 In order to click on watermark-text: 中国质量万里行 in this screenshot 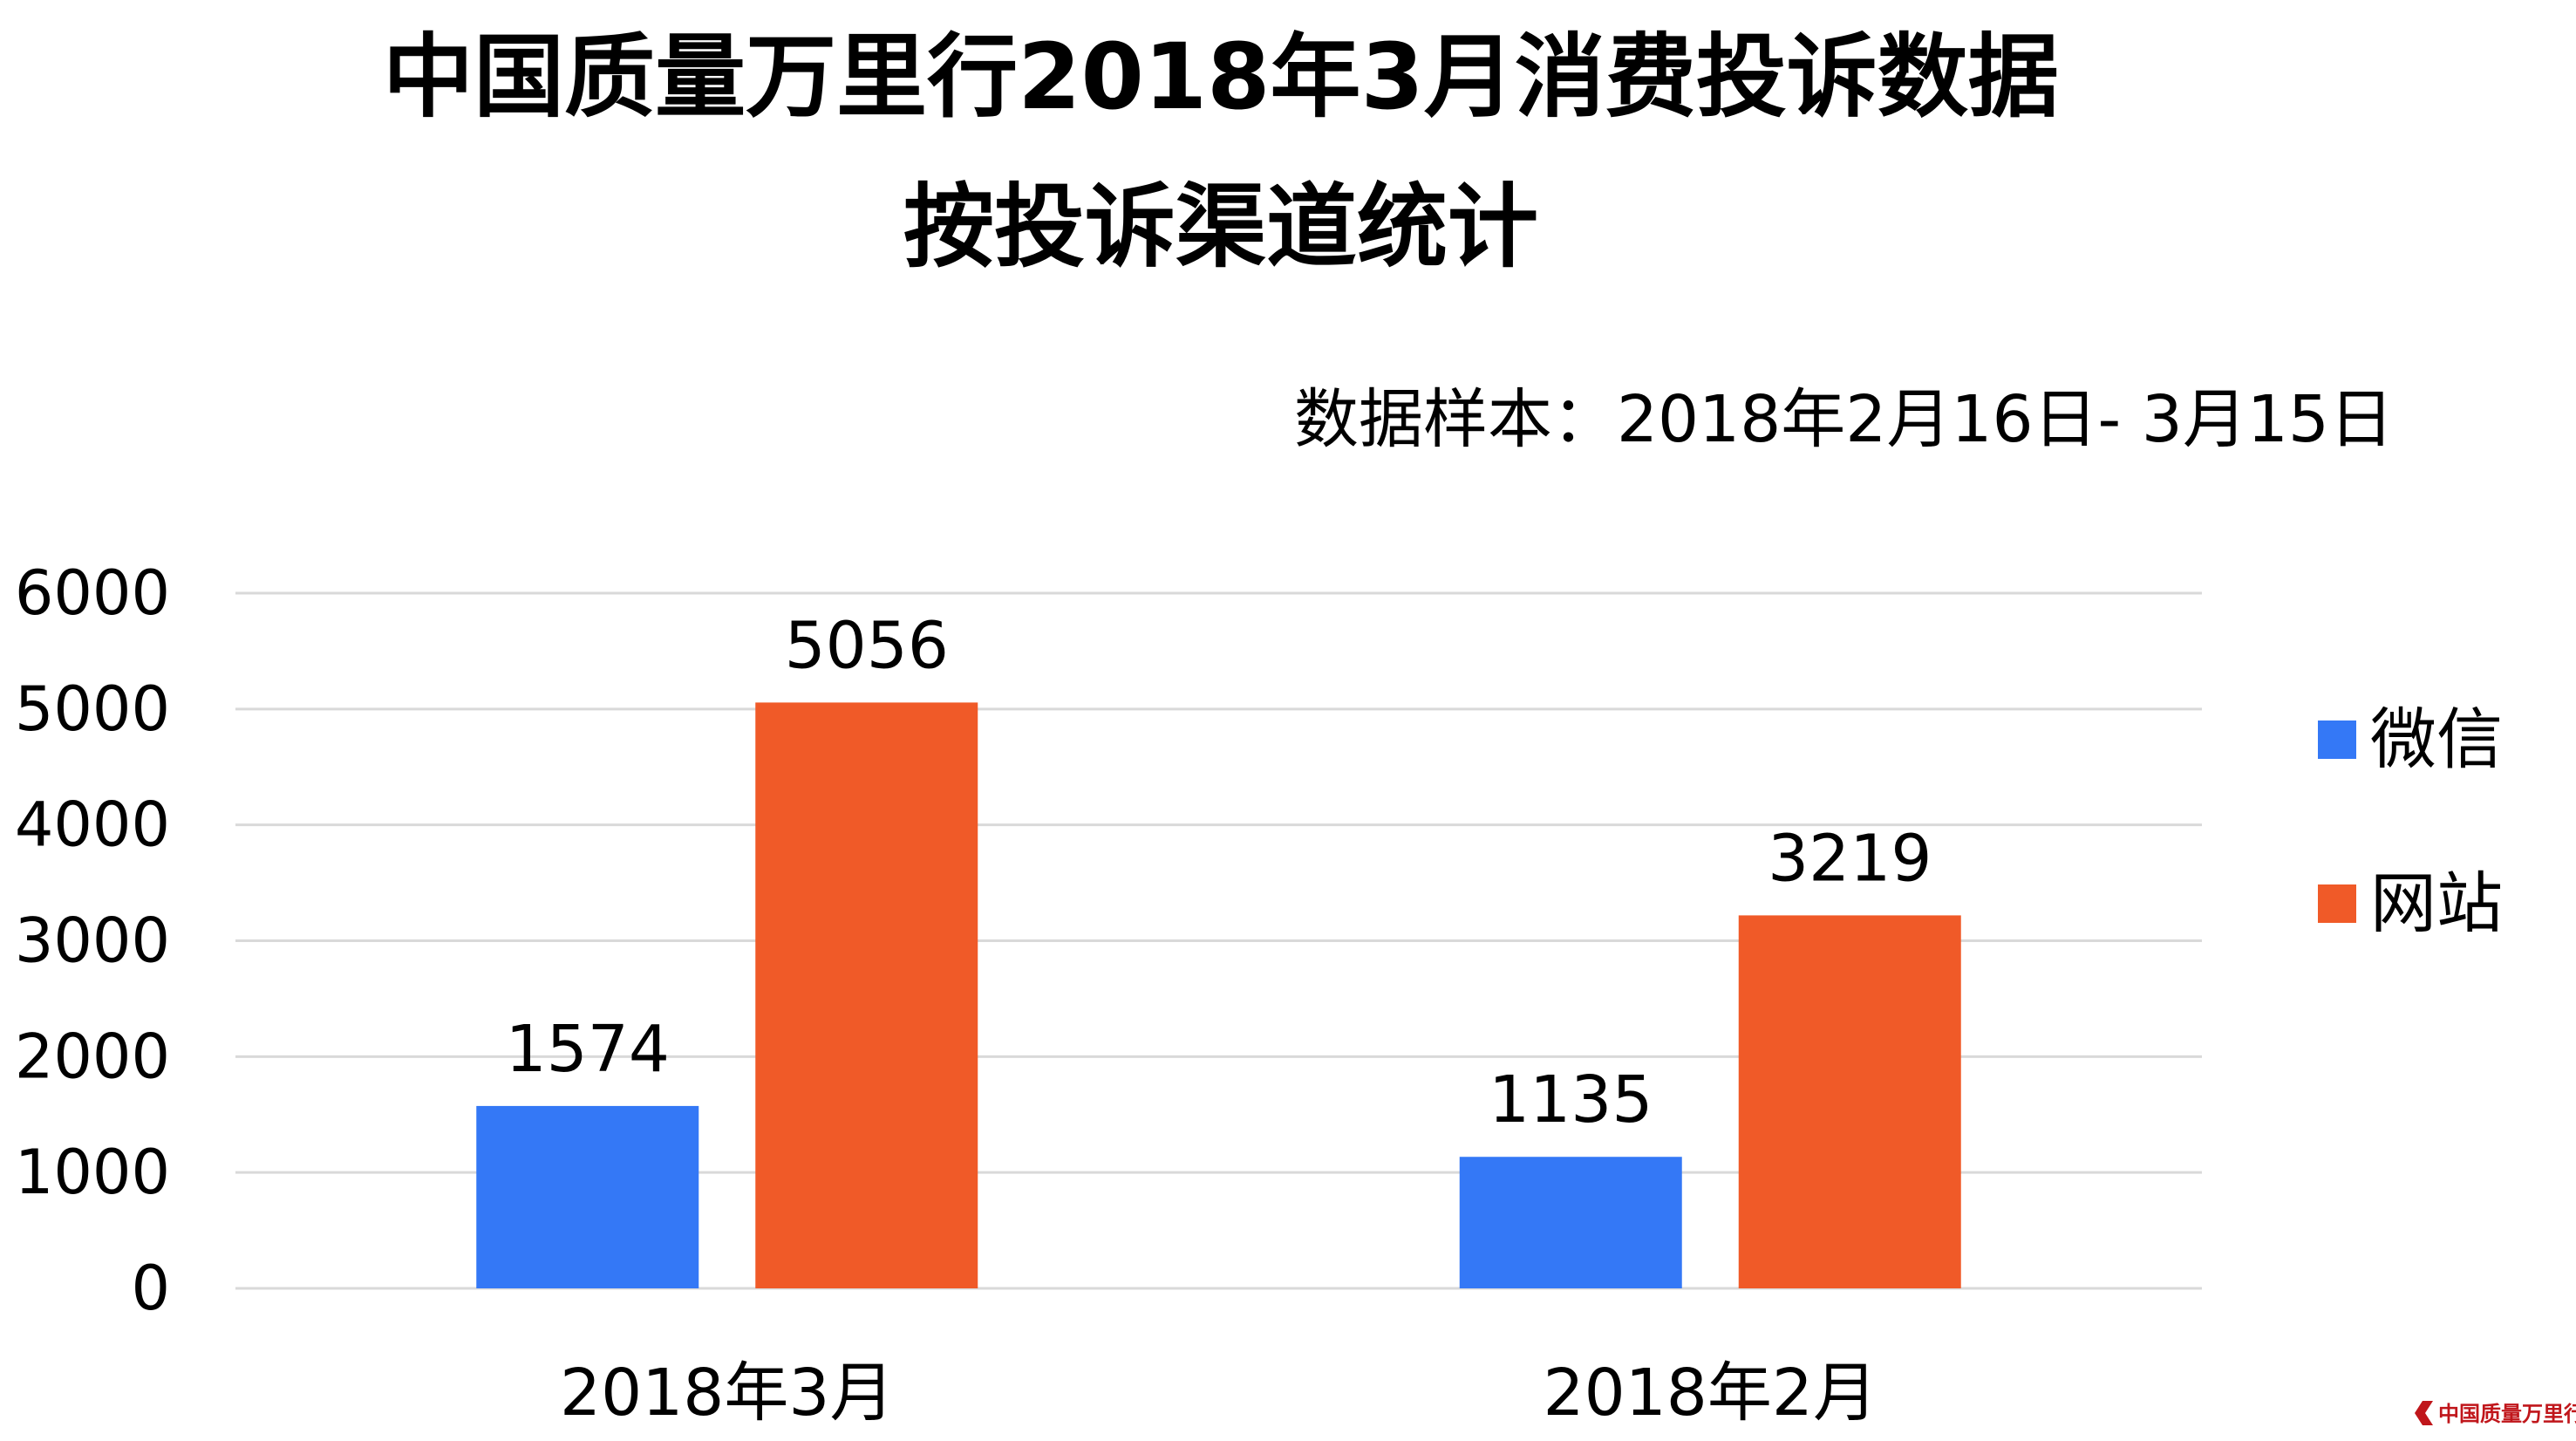, I will do `click(2507, 1413)`.